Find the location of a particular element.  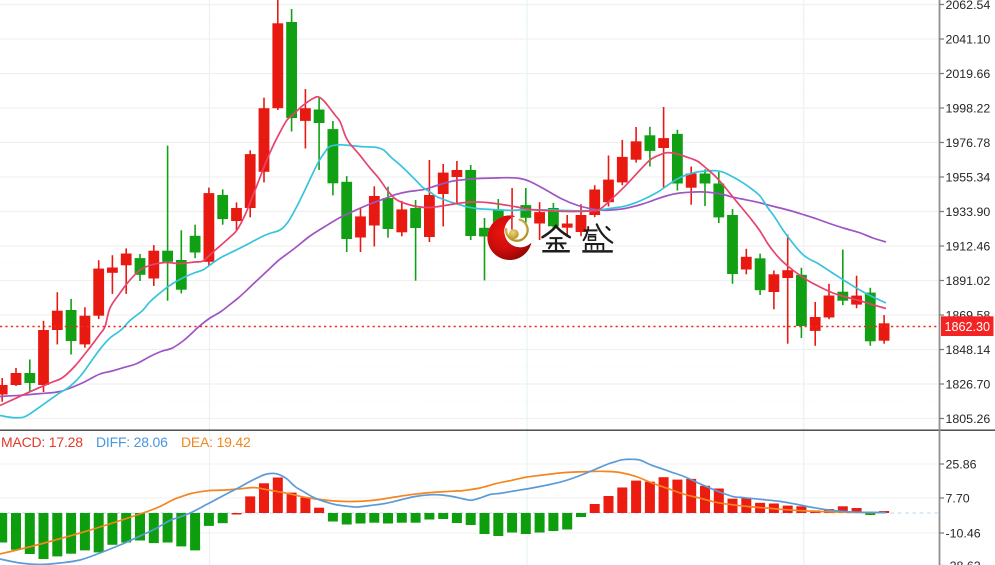

svg-text: 1976.78 is located at coordinates (968, 143).